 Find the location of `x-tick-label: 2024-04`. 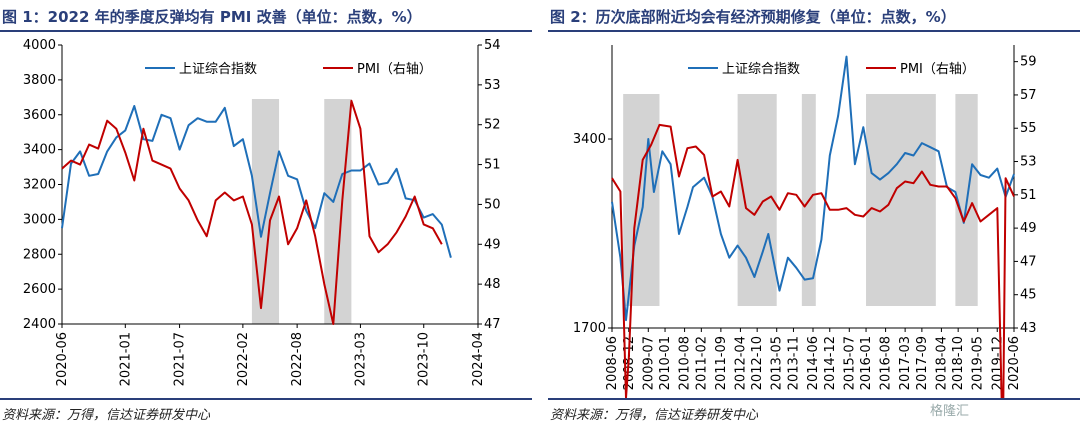

x-tick-label: 2024-04 is located at coordinates (478, 359).